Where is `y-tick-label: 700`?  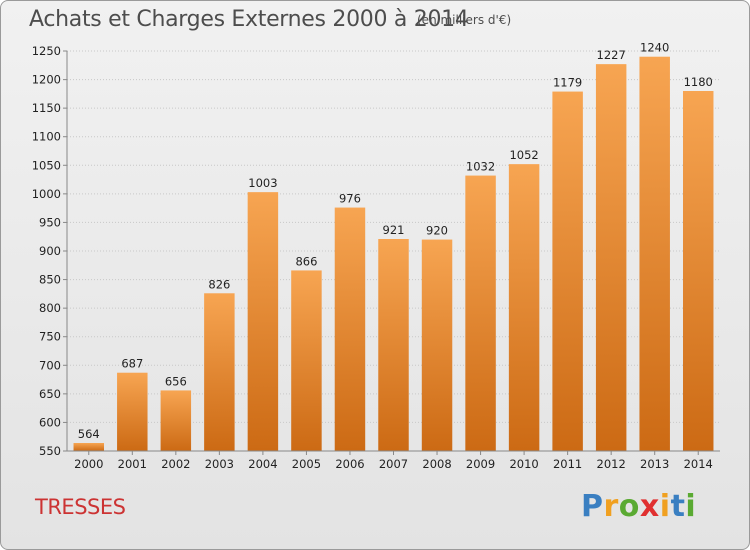 y-tick-label: 700 is located at coordinates (50, 365).